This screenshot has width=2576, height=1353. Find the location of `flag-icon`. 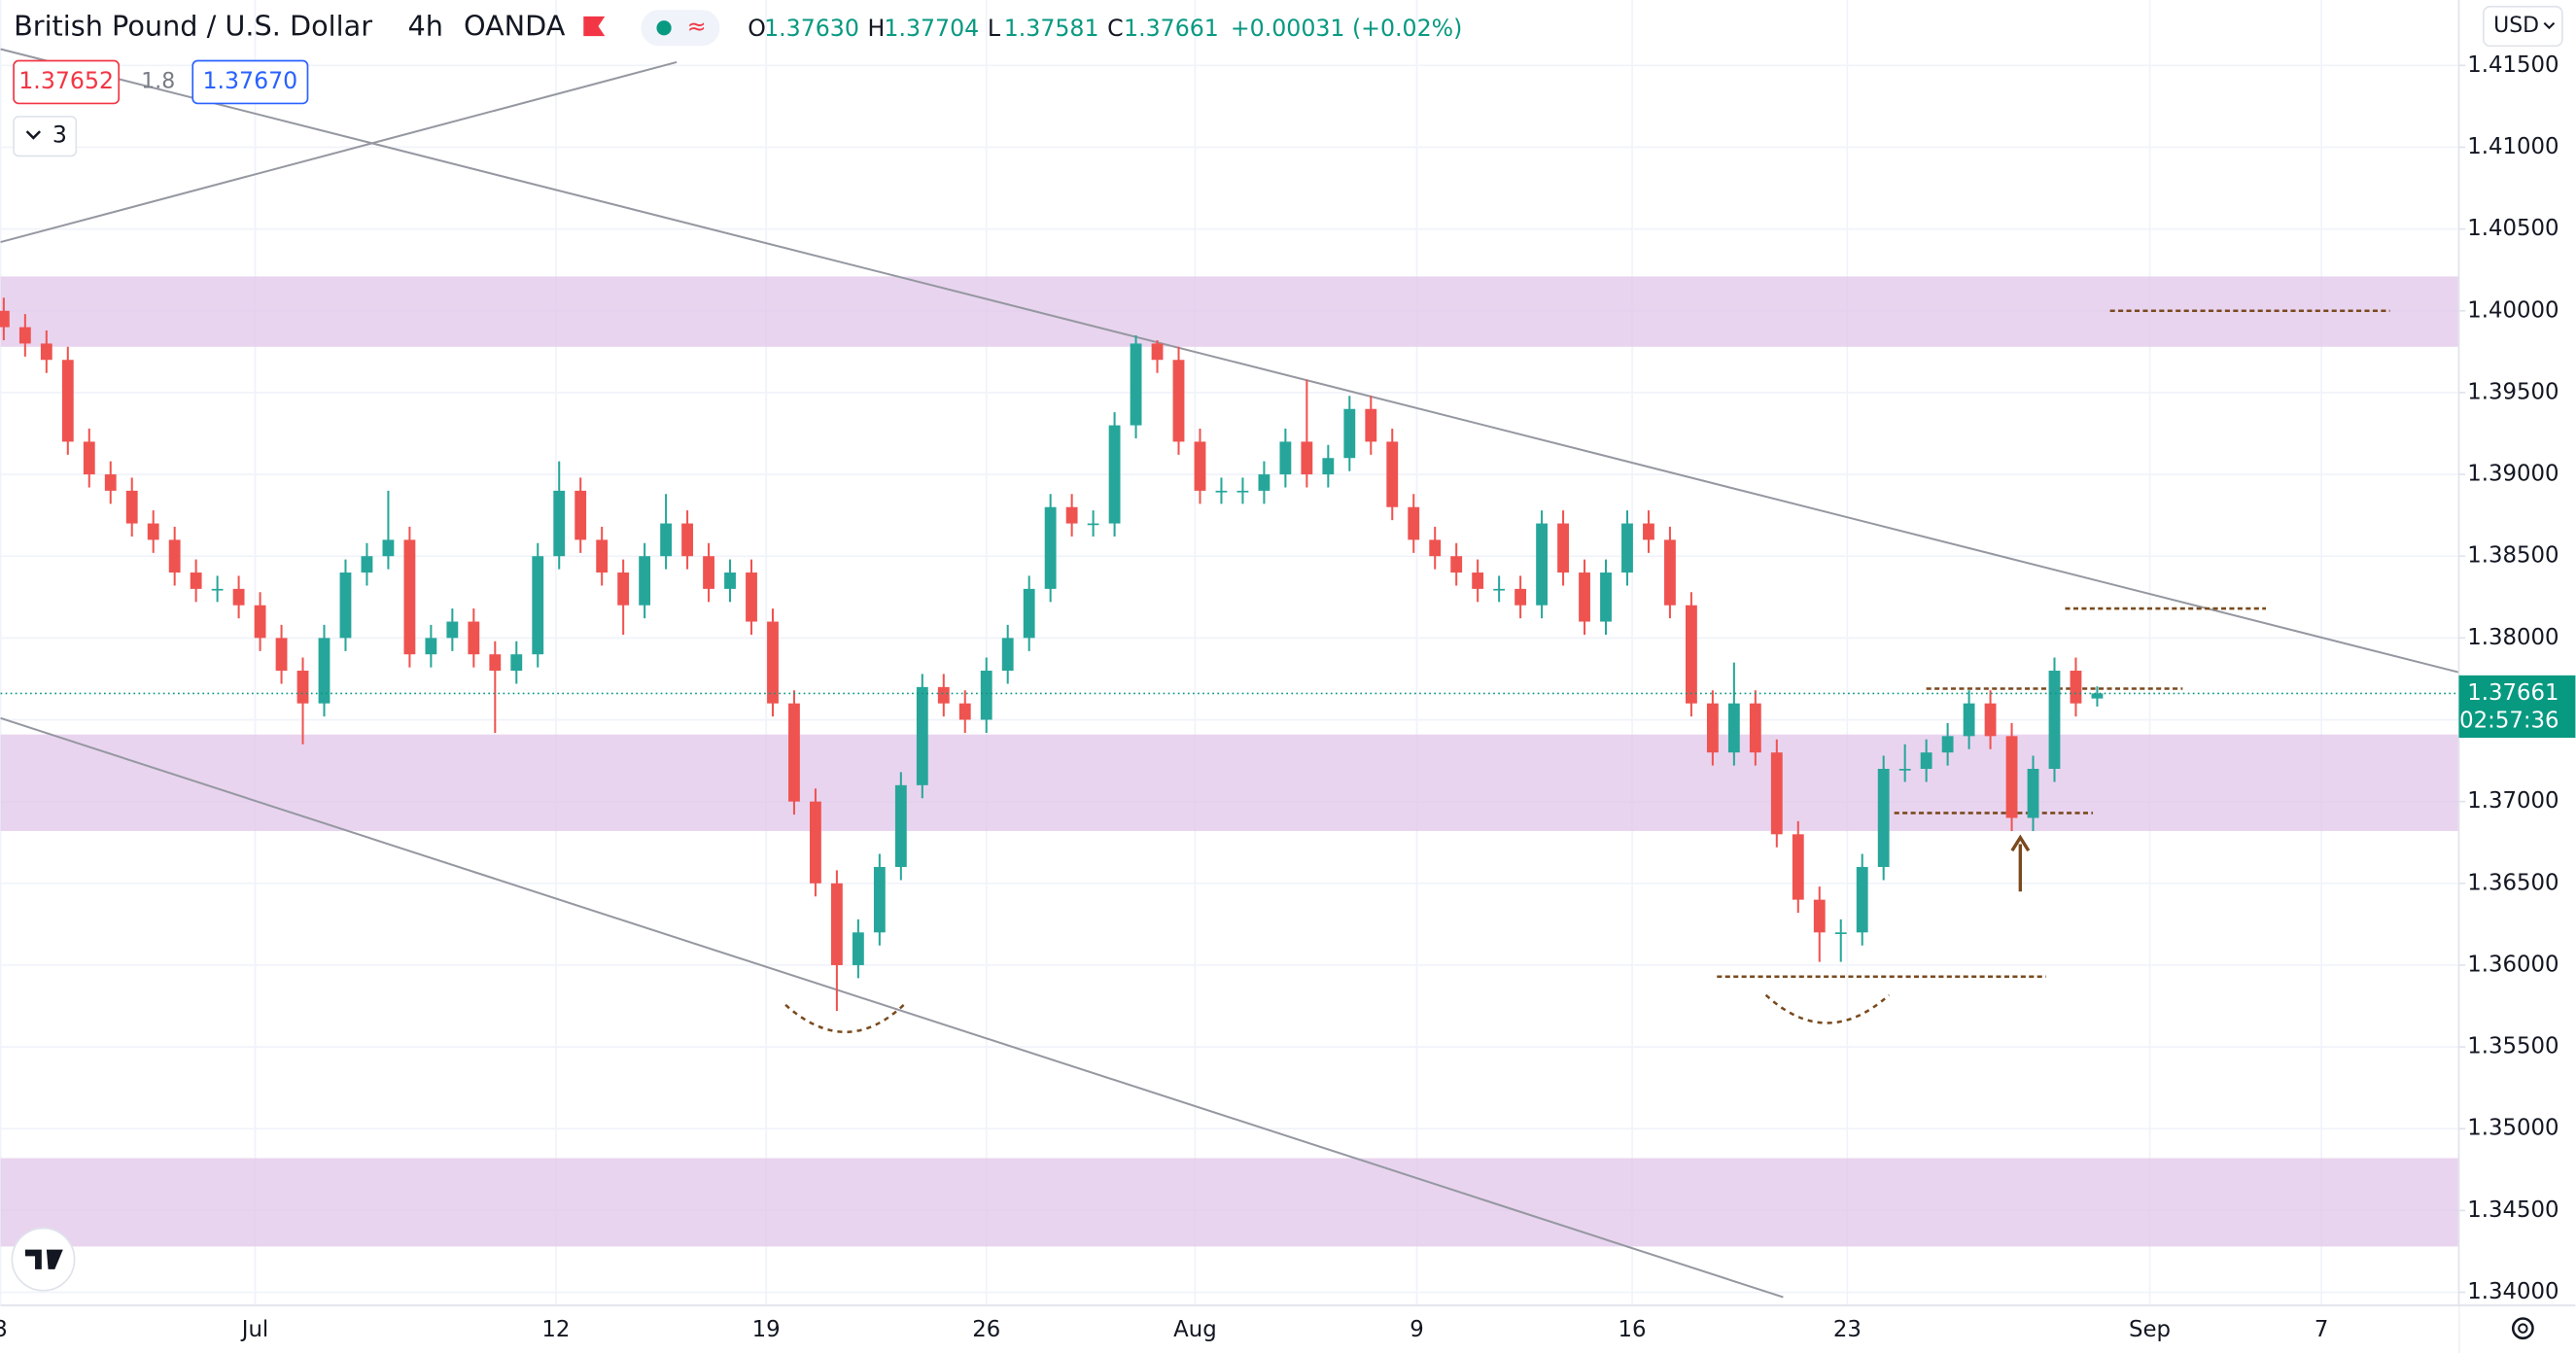

flag-icon is located at coordinates (594, 26).